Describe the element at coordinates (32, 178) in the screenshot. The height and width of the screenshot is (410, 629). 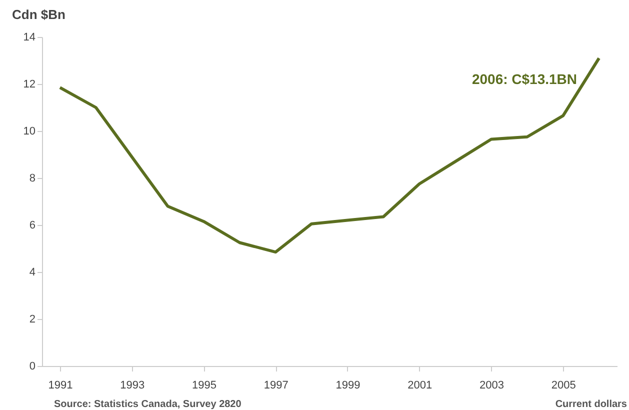
I see `y-tick-label: 8` at that location.